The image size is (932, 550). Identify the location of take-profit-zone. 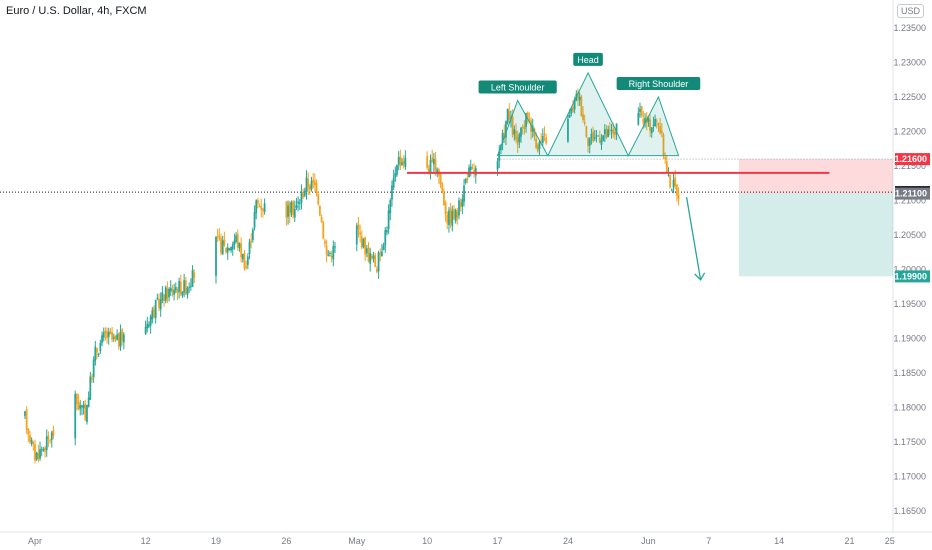
(815, 235).